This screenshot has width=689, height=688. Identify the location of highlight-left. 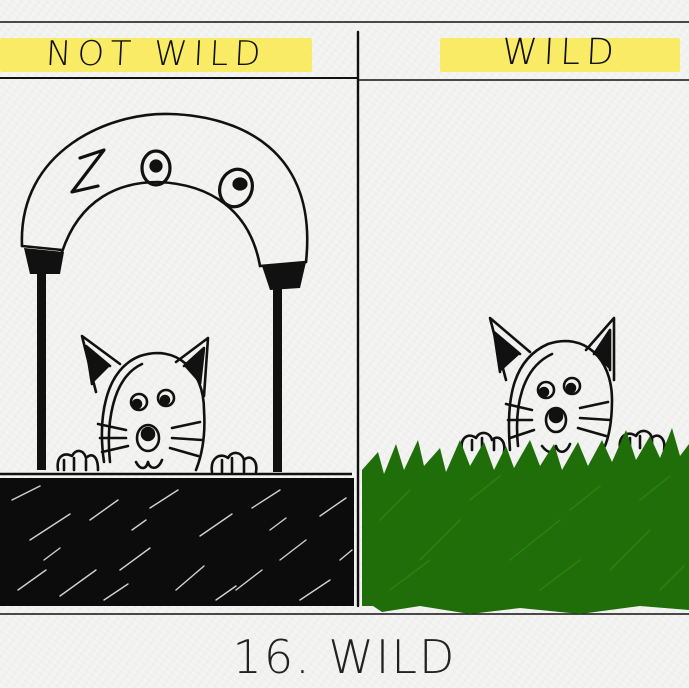
(156, 55).